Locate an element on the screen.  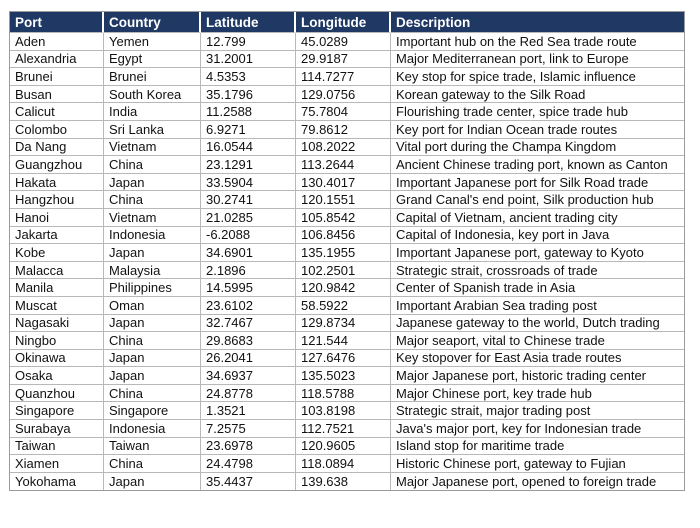
cell-longitude: 112.7521 is located at coordinates (343, 429).